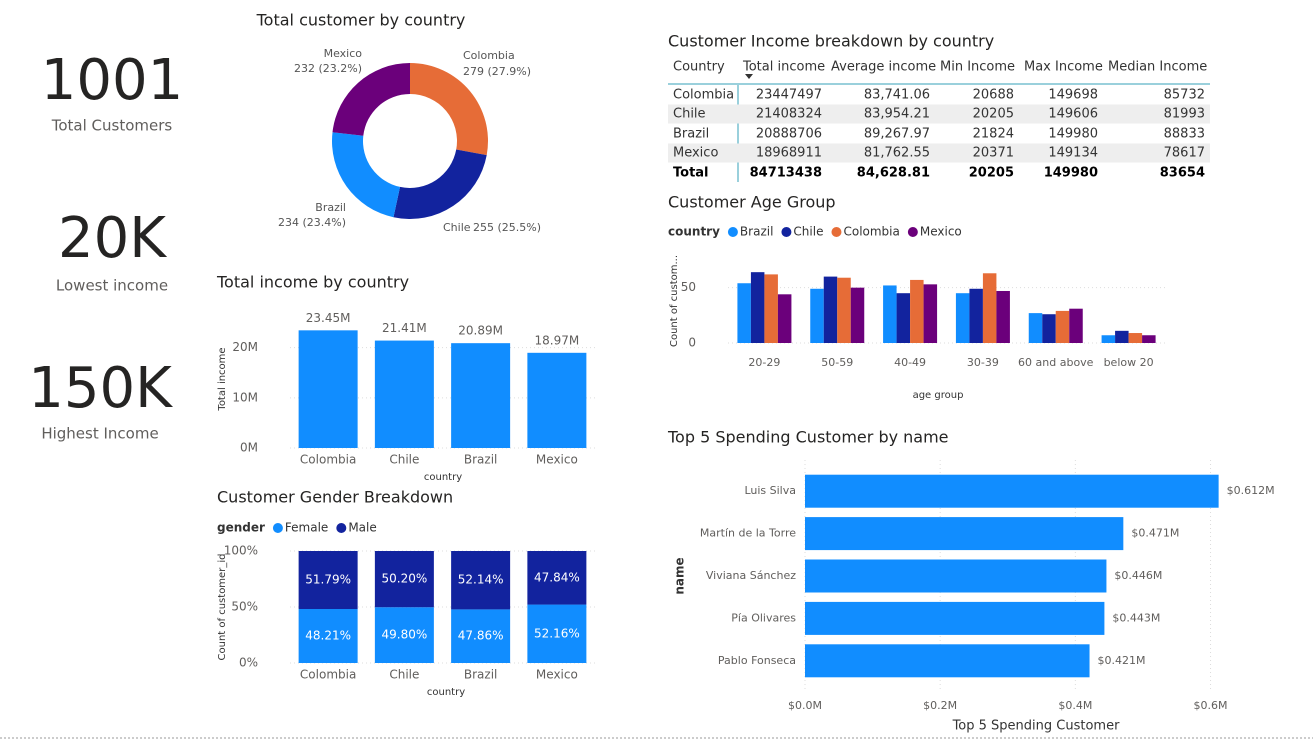  What do you see at coordinates (1182, 173) in the screenshot?
I see `table-total: 83654` at bounding box center [1182, 173].